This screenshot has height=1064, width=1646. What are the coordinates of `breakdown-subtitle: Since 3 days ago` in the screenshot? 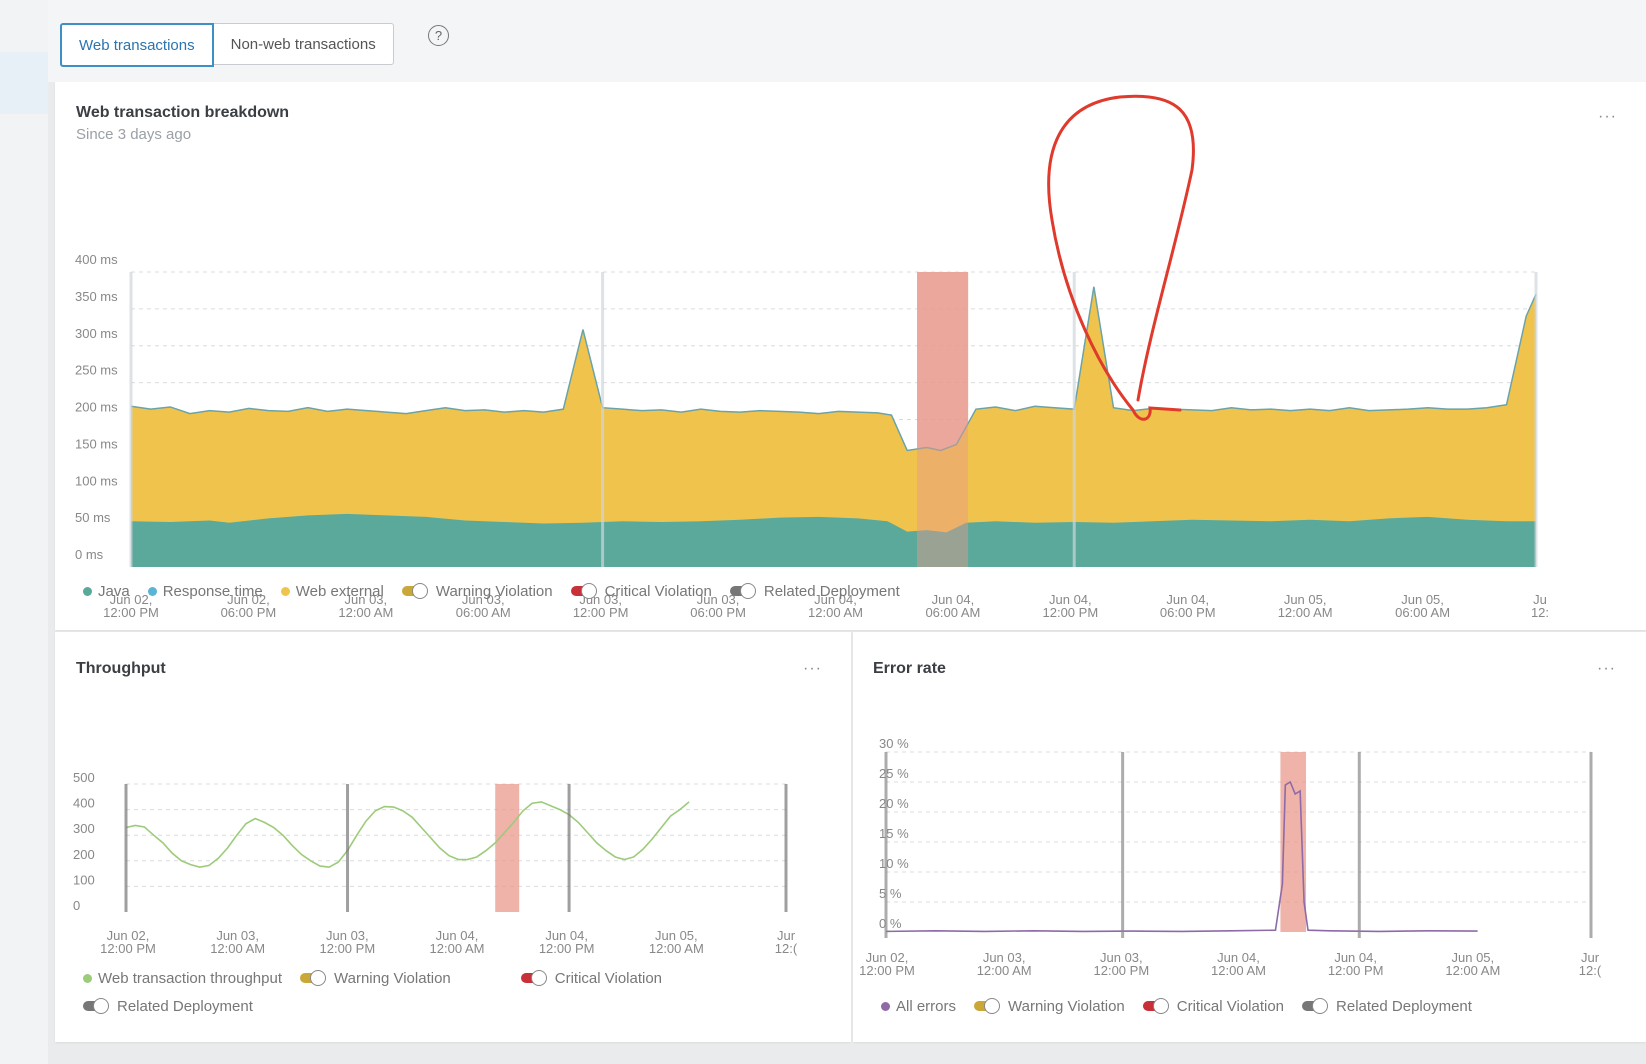 It's located at (134, 134).